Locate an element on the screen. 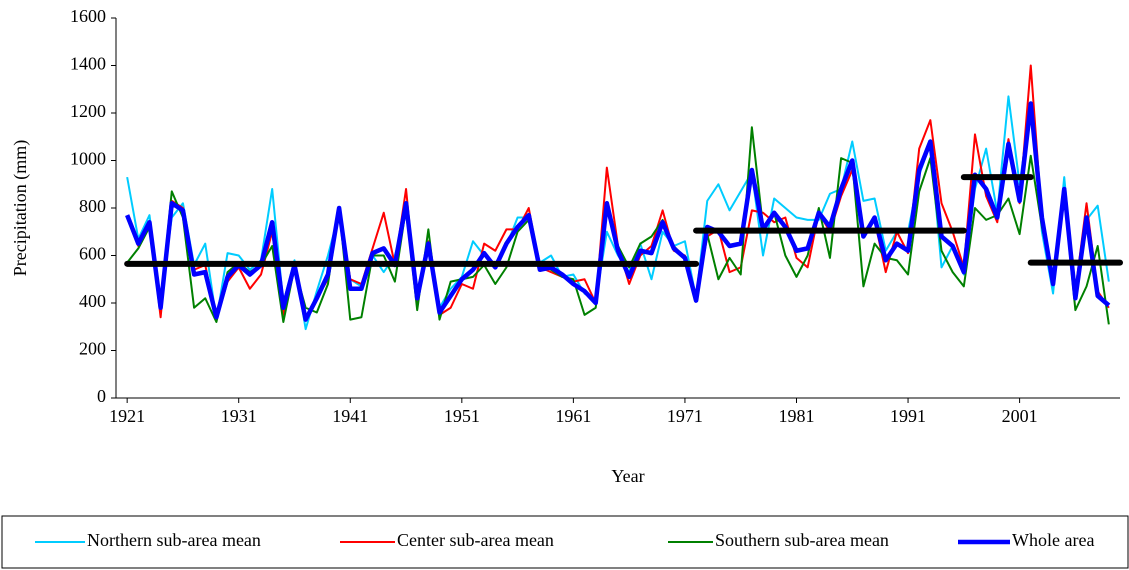 This screenshot has width=1129, height=570. legend-label: Southern sub-area mean is located at coordinates (802, 540).